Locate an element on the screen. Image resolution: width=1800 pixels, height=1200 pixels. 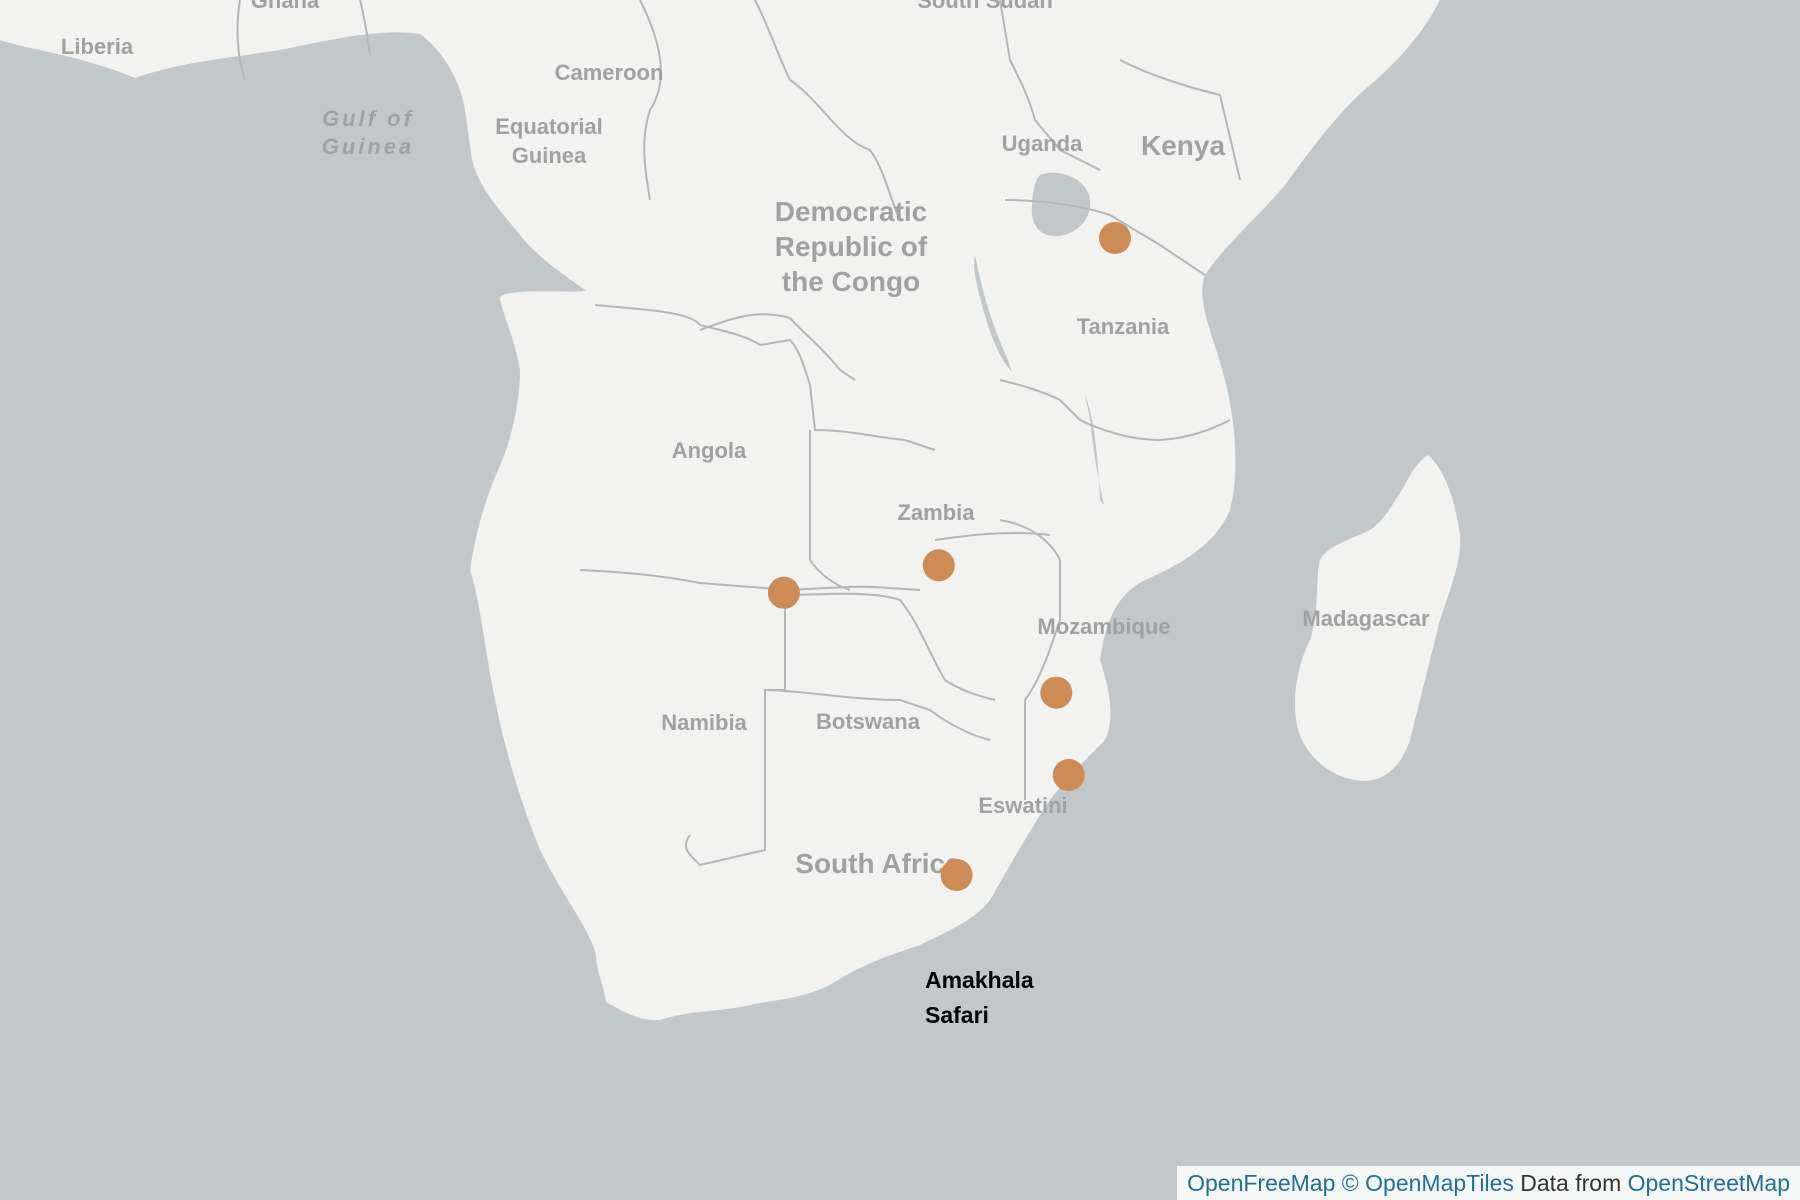
label-uganda: Uganda is located at coordinates (1042, 143).